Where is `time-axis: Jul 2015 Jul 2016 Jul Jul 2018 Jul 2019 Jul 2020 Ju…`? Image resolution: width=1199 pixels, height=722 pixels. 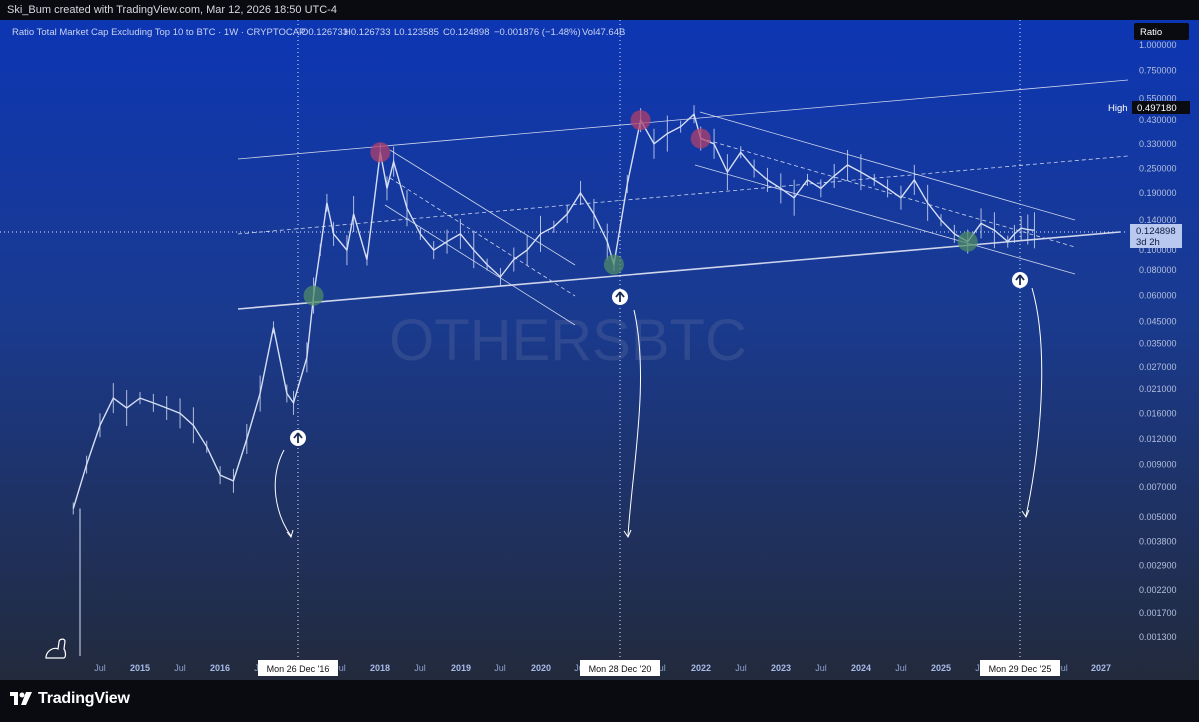 time-axis: Jul 2015 Jul 2016 Jul Jul 2018 Jul 2019 Jul 2020 Ju… is located at coordinates (602, 668).